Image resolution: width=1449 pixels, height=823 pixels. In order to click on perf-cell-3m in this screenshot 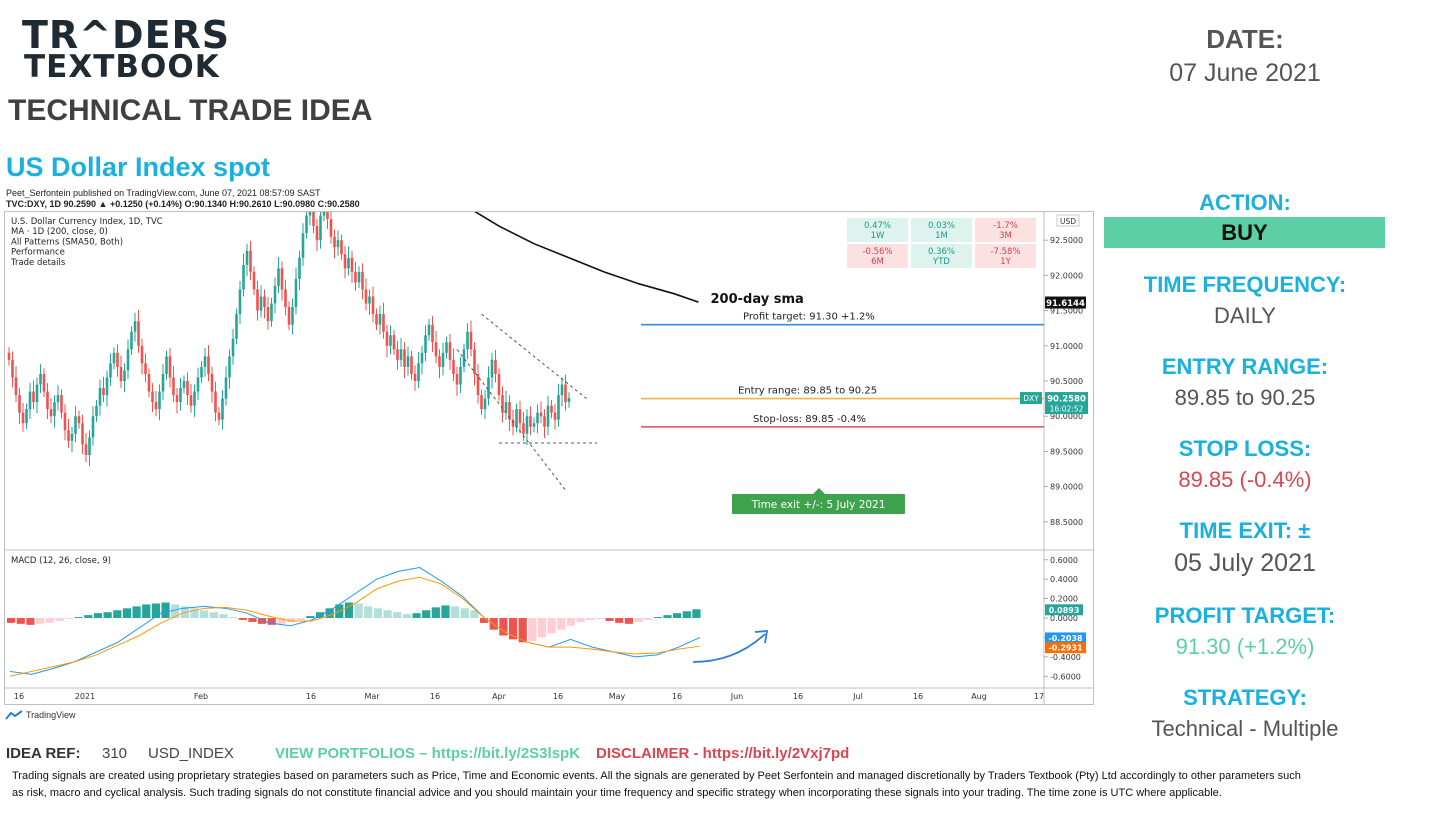, I will do `click(1005, 230)`.